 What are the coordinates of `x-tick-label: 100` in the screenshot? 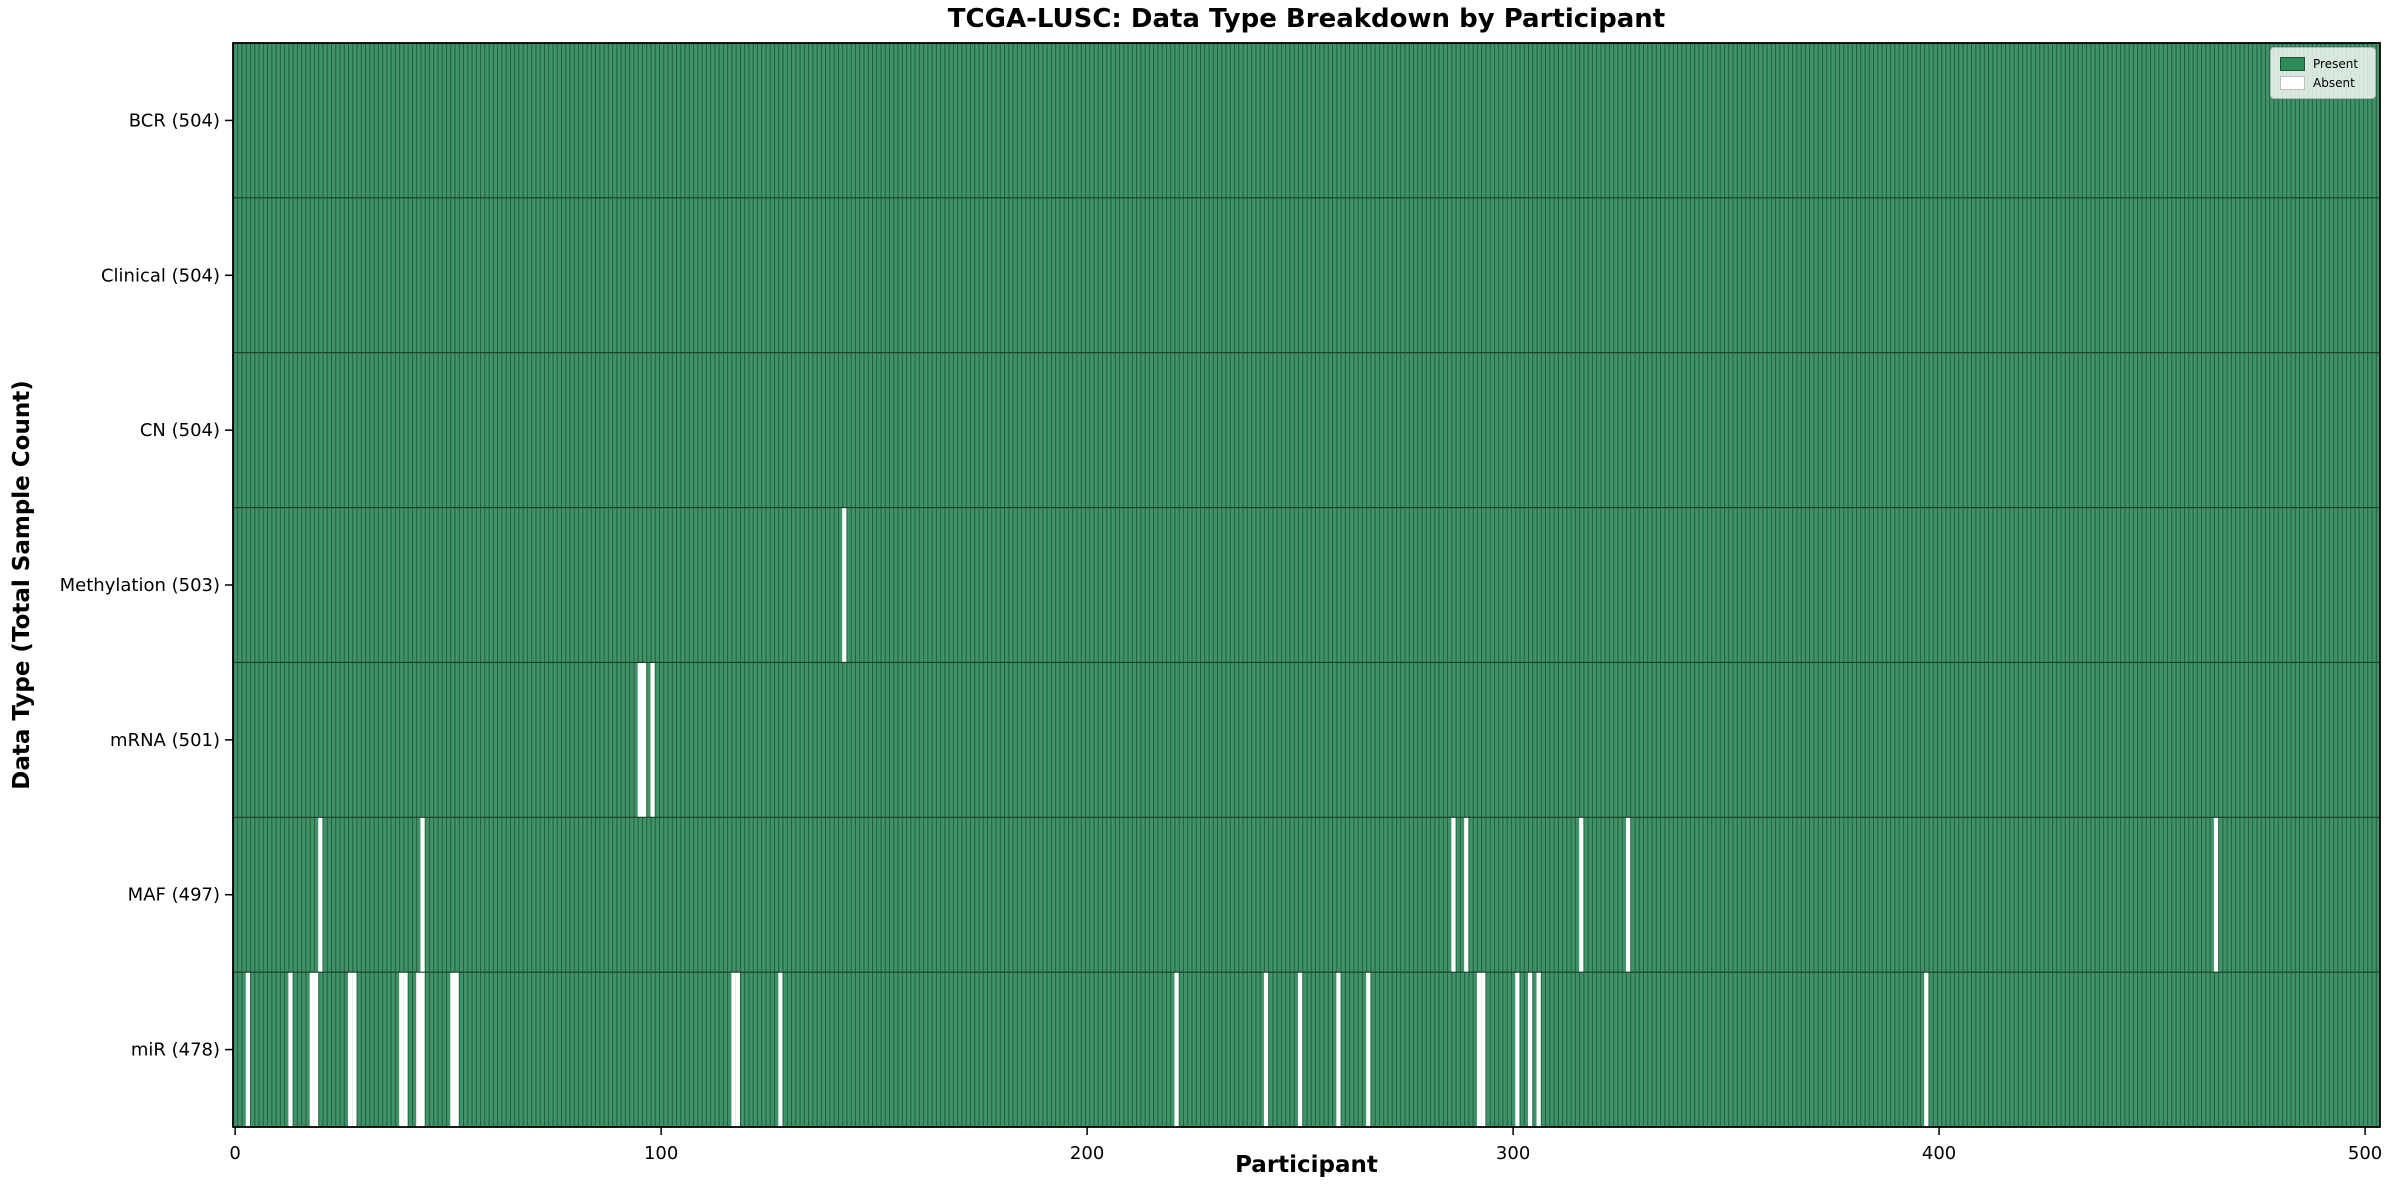 It's located at (661, 1153).